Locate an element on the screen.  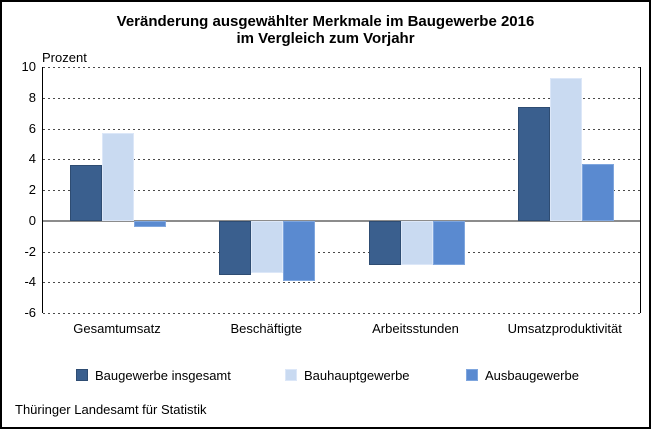
y-axis-tick-label: 4 is located at coordinates (32, 159).